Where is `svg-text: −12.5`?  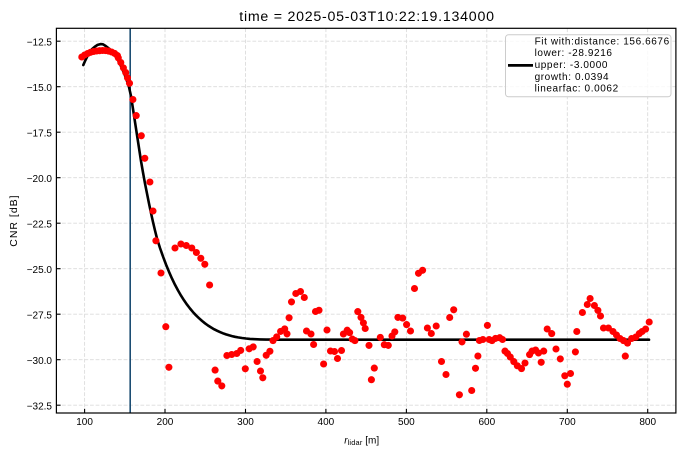 svg-text: −12.5 is located at coordinates (40, 42).